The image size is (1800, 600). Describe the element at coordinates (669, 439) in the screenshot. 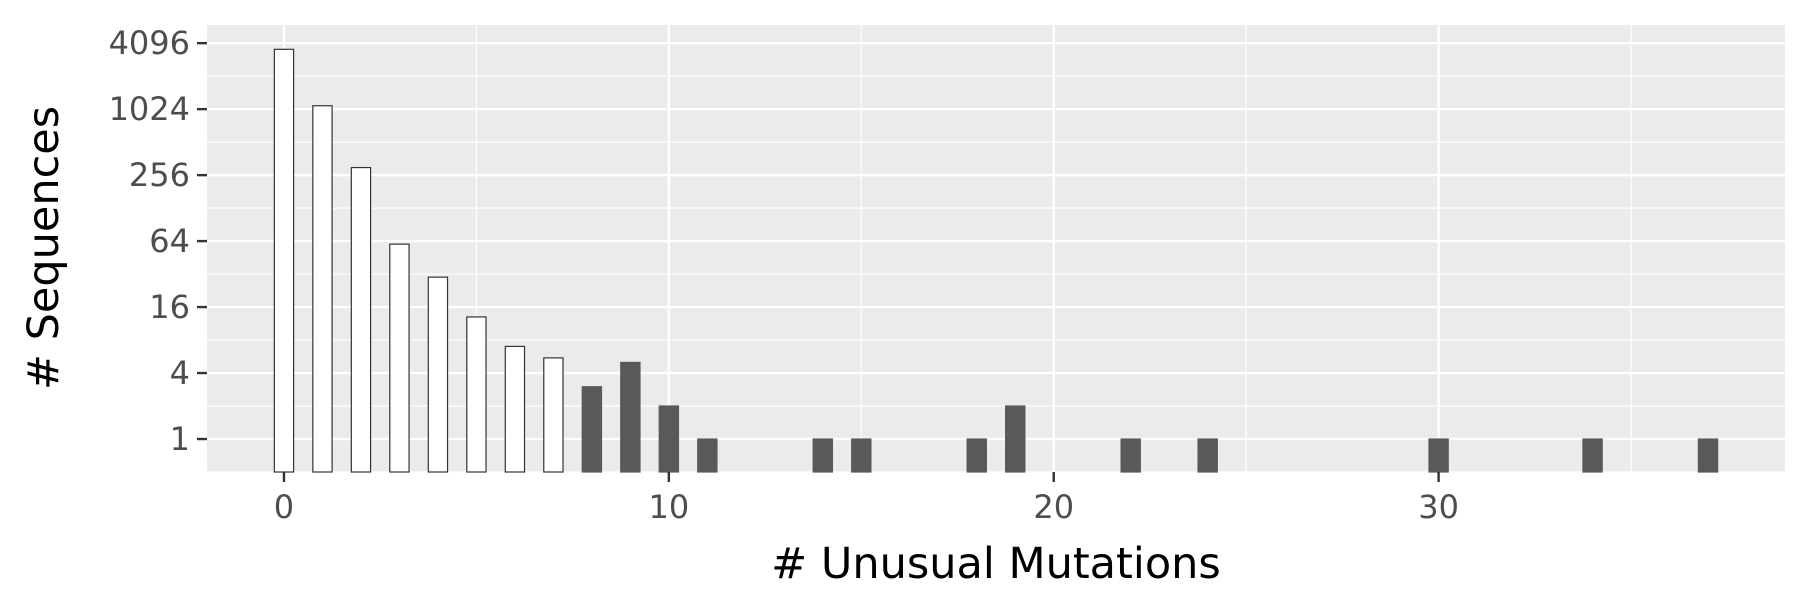

I see `bar-unusual-range-x10` at that location.